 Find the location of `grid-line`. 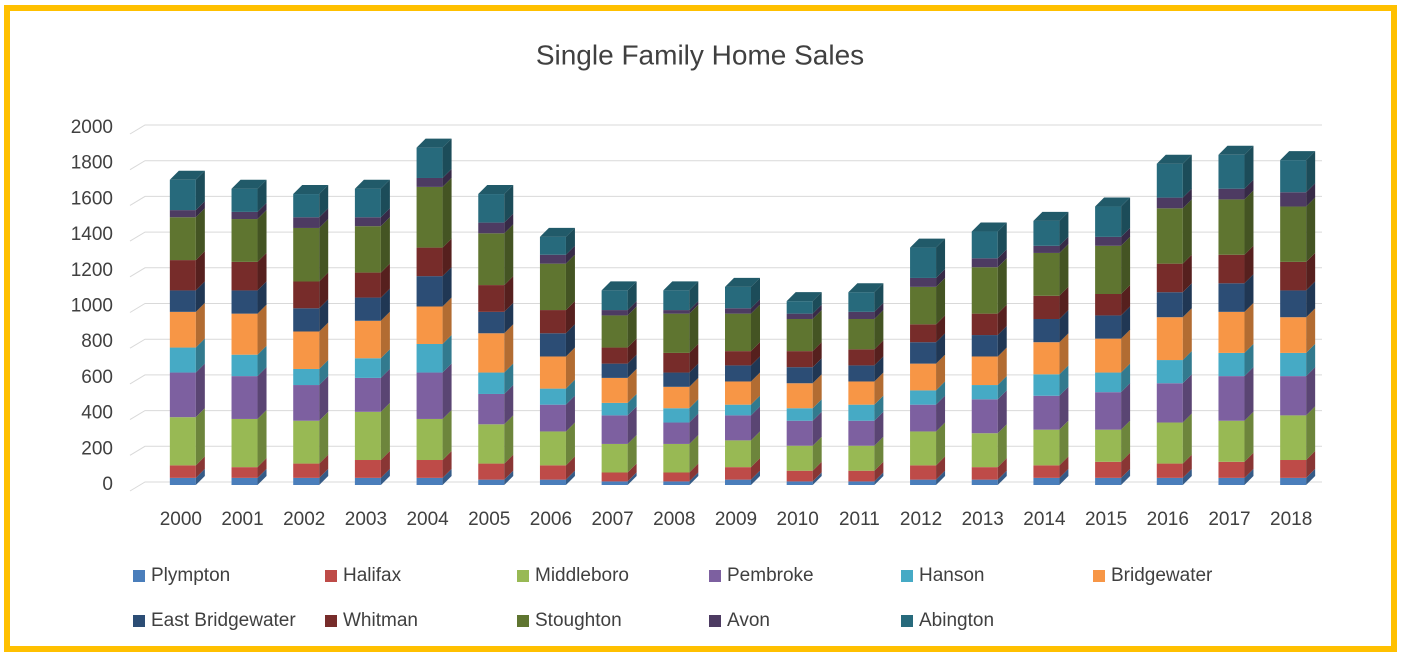

grid-line is located at coordinates (725, 236).